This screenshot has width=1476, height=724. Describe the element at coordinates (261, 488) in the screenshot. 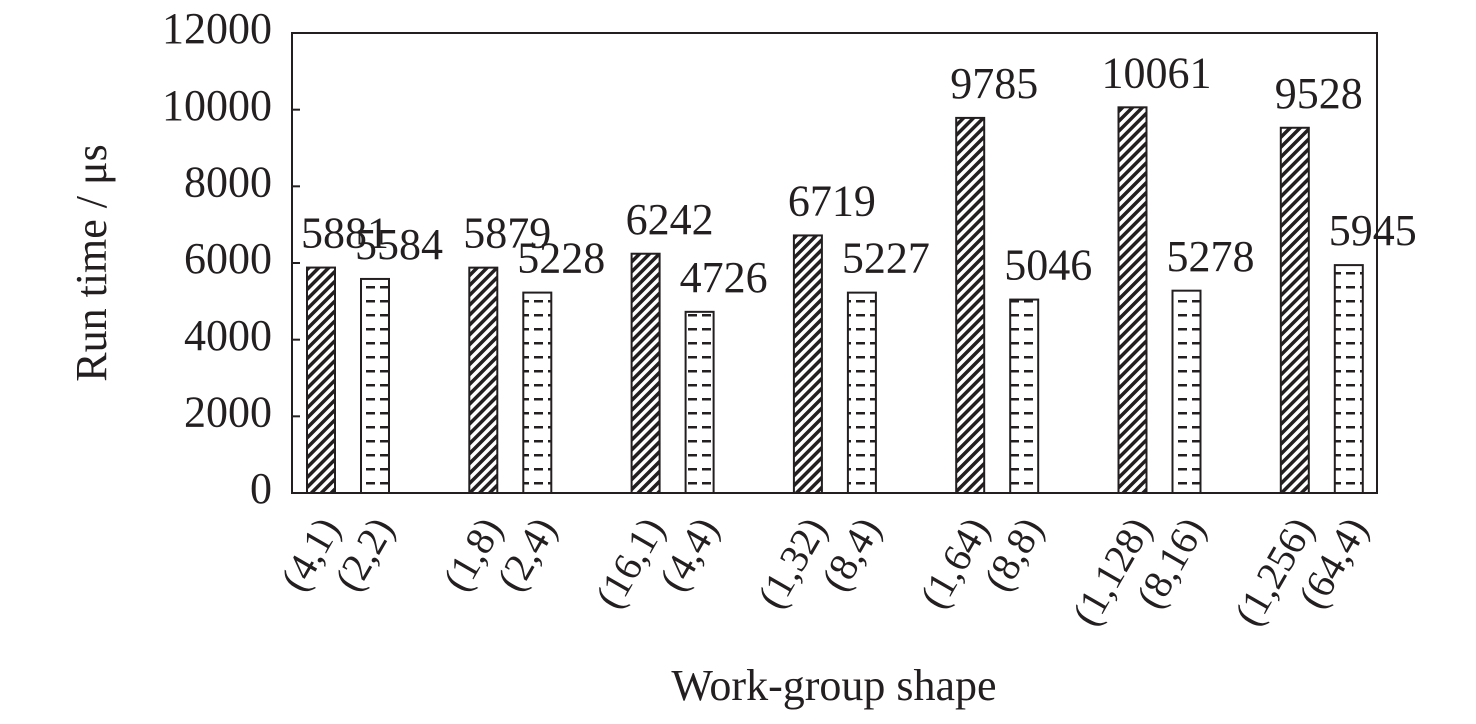

I see `y-tick-label: 0` at that location.